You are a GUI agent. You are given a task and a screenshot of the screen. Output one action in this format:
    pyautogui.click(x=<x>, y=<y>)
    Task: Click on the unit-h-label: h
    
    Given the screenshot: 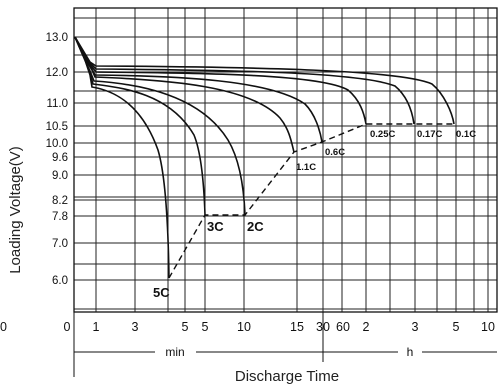 What is the action you would take?
    pyautogui.click(x=410, y=352)
    